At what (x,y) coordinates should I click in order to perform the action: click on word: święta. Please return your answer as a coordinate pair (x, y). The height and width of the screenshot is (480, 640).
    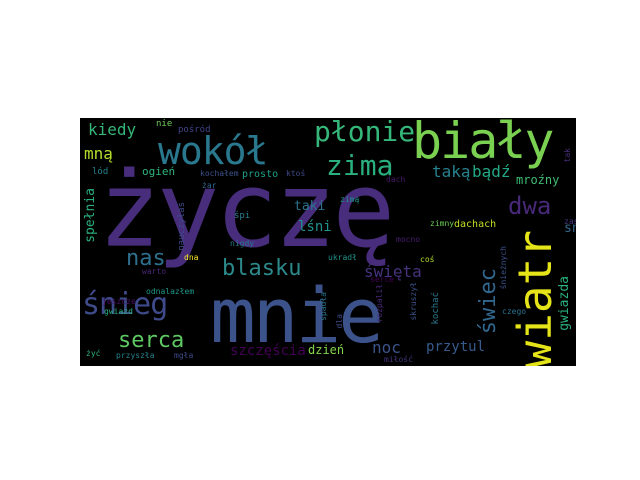
    Looking at the image, I should click on (393, 271).